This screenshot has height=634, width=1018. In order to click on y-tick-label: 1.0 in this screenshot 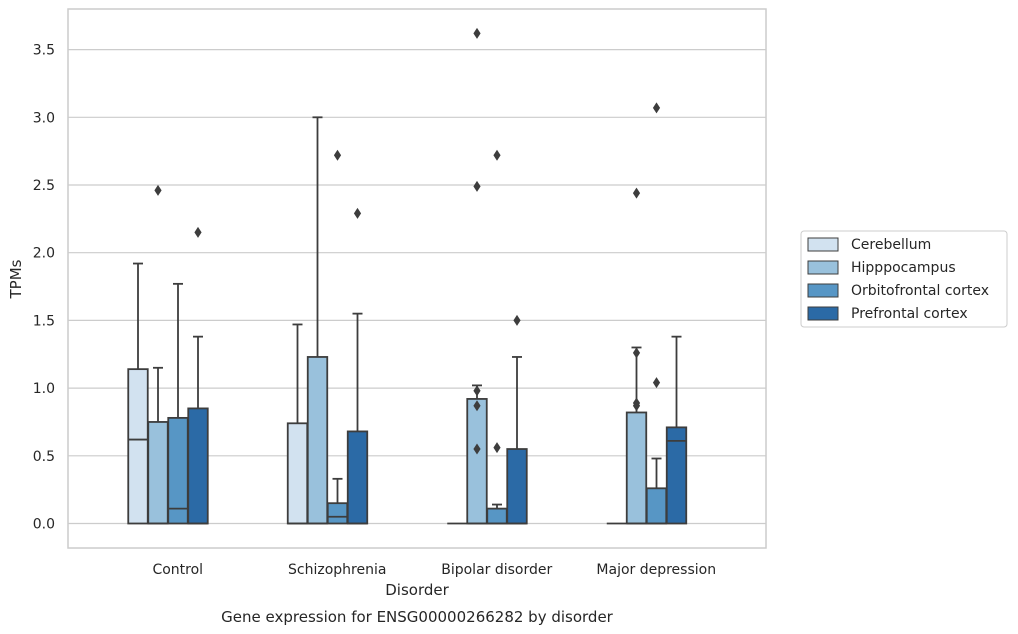, I will do `click(44, 389)`.